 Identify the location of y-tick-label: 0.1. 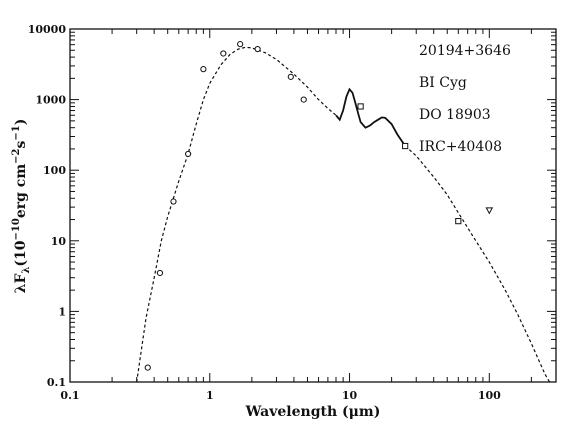
(56, 382).